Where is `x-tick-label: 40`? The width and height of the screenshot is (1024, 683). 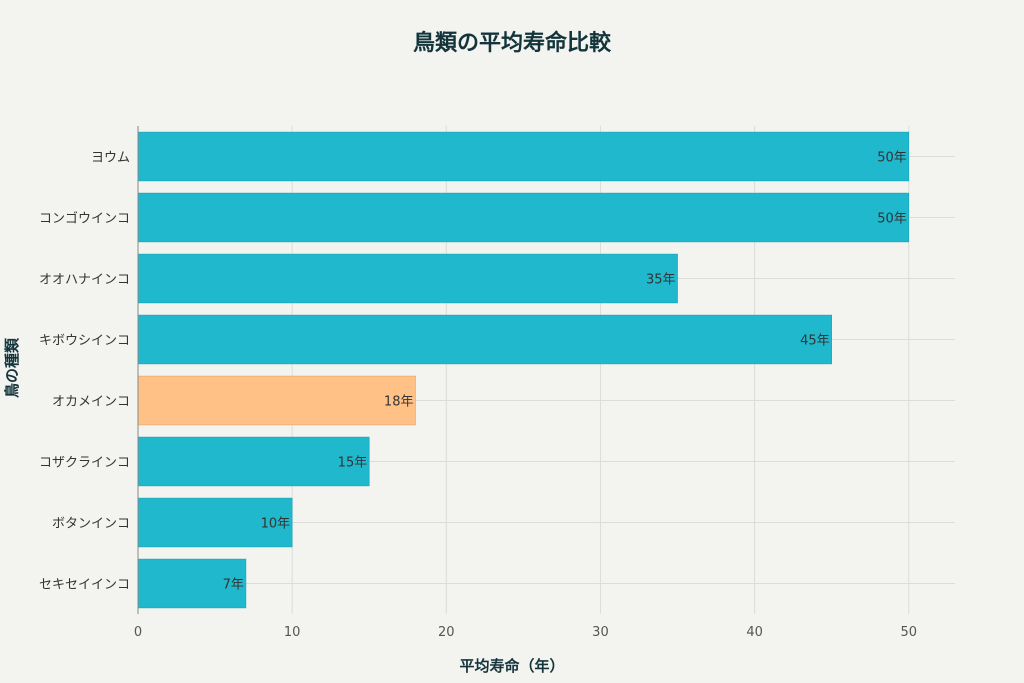 x-tick-label: 40 is located at coordinates (754, 632).